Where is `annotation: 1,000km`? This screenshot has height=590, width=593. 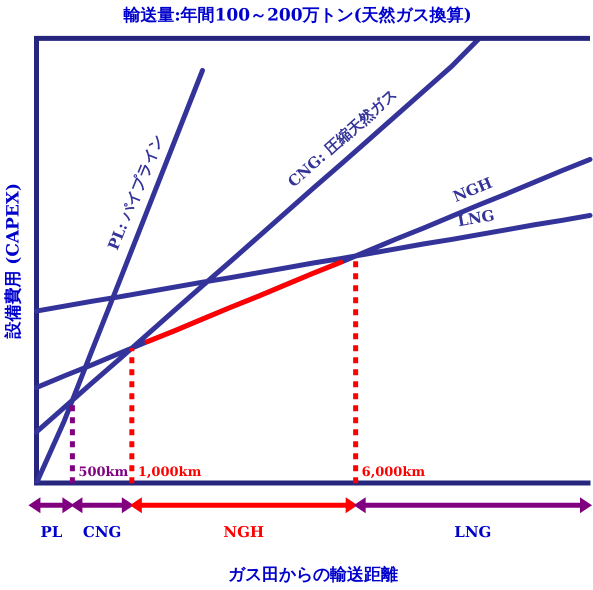
annotation: 1,000km is located at coordinates (170, 472).